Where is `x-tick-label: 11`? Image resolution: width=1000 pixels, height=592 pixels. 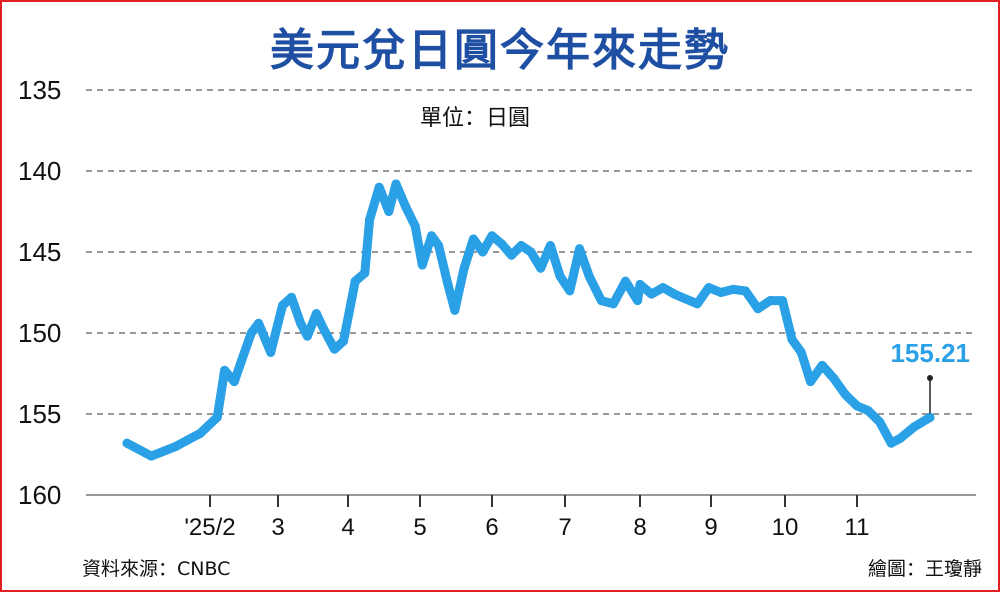 x-tick-label: 11 is located at coordinates (857, 527).